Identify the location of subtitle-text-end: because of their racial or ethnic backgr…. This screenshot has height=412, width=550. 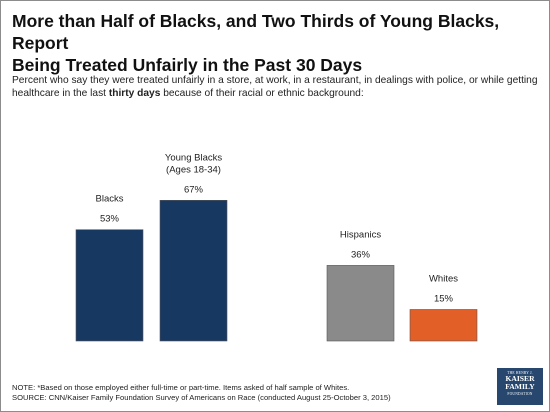
(262, 93).